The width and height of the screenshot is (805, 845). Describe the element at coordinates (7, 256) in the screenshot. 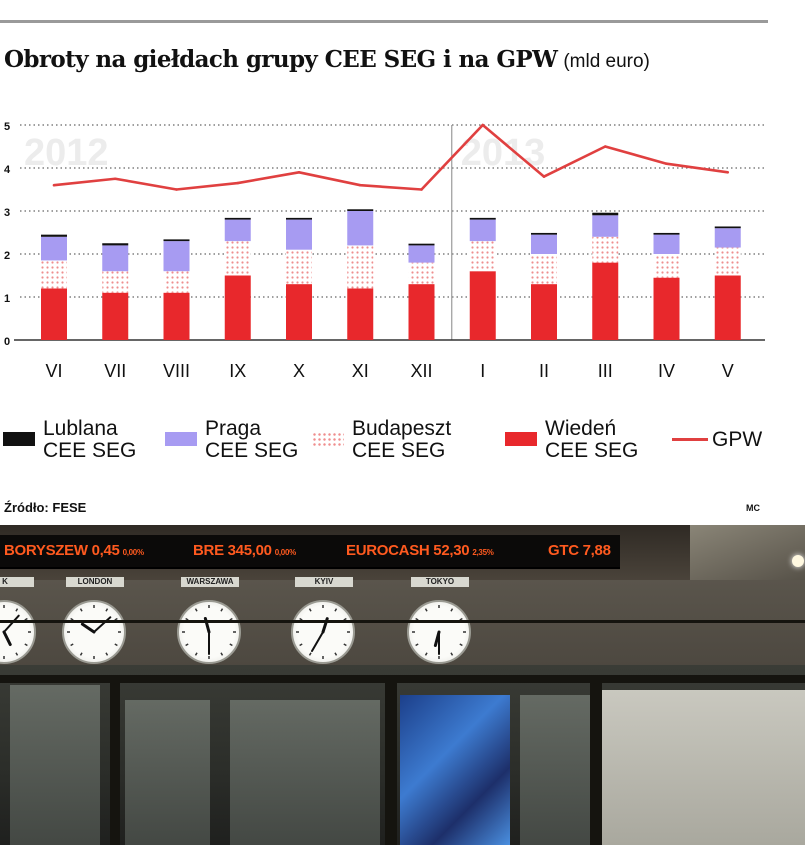

I see `y-tick-label: 2` at that location.